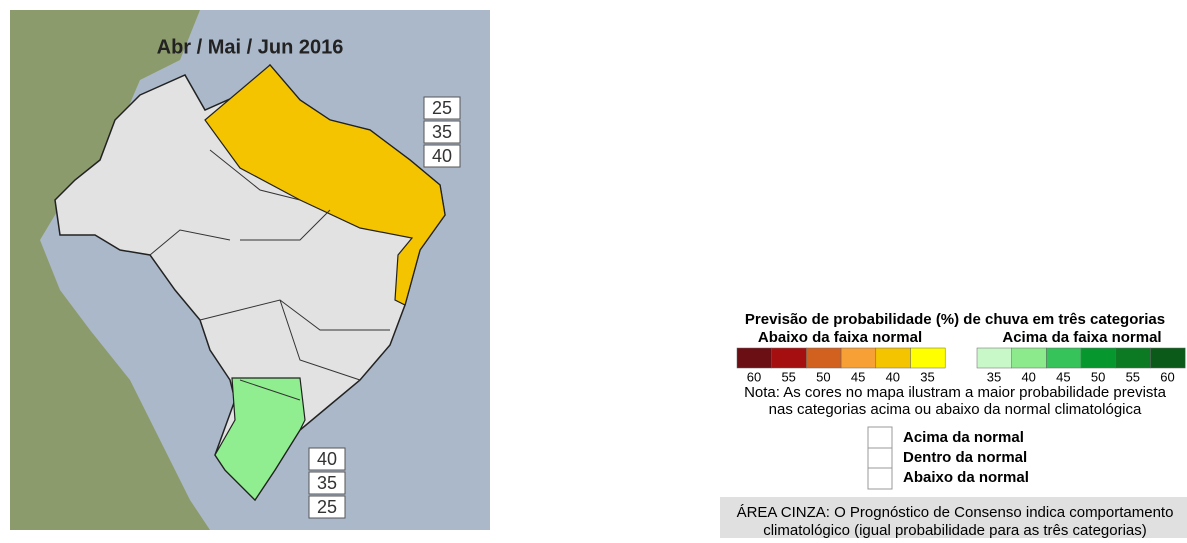  What do you see at coordinates (250, 47) in the screenshot?
I see `map-title: Abr / Mai / Jun 2016` at bounding box center [250, 47].